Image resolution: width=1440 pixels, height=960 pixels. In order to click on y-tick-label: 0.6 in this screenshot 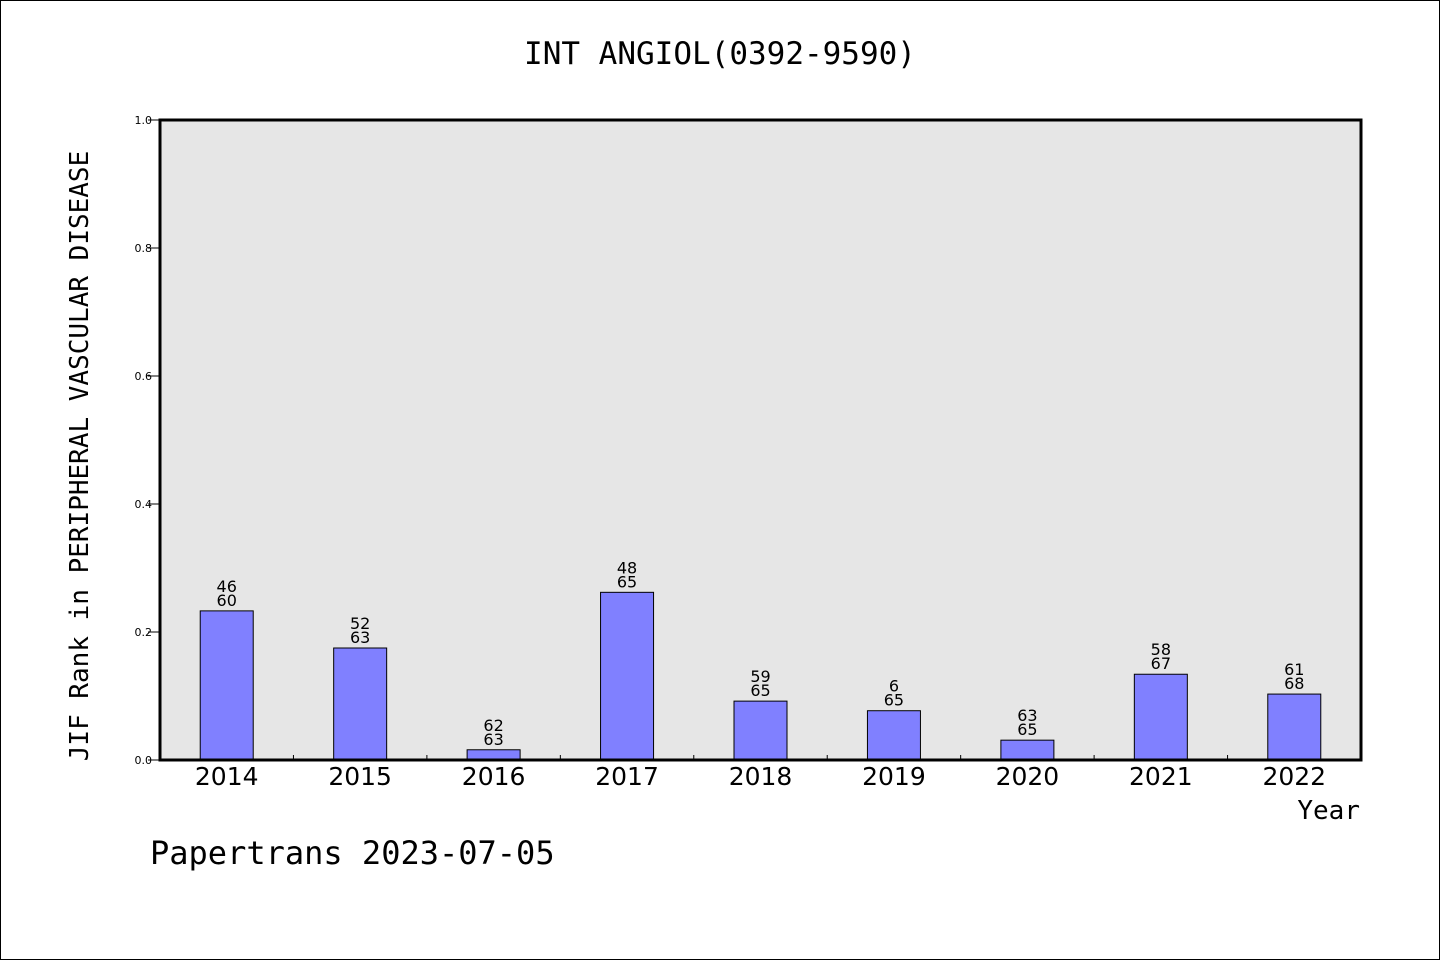, I will do `click(144, 376)`.